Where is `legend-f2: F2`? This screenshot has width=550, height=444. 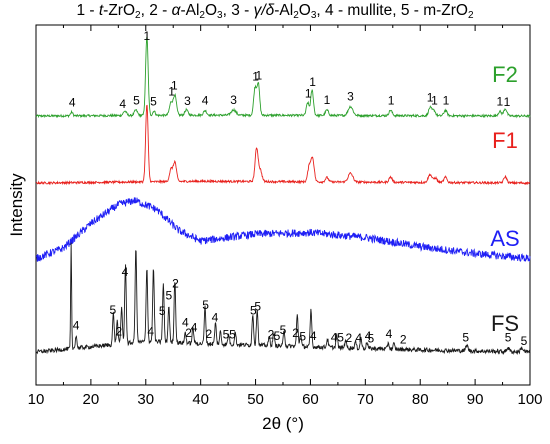
legend-f2: F2 is located at coordinates (505, 74).